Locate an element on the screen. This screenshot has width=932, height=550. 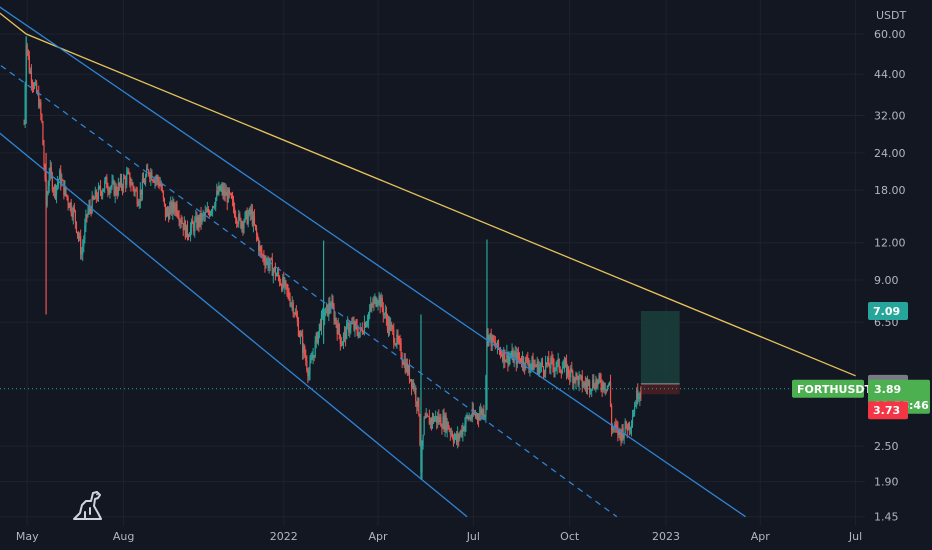
tradingview-dino-icon is located at coordinates (88, 506).